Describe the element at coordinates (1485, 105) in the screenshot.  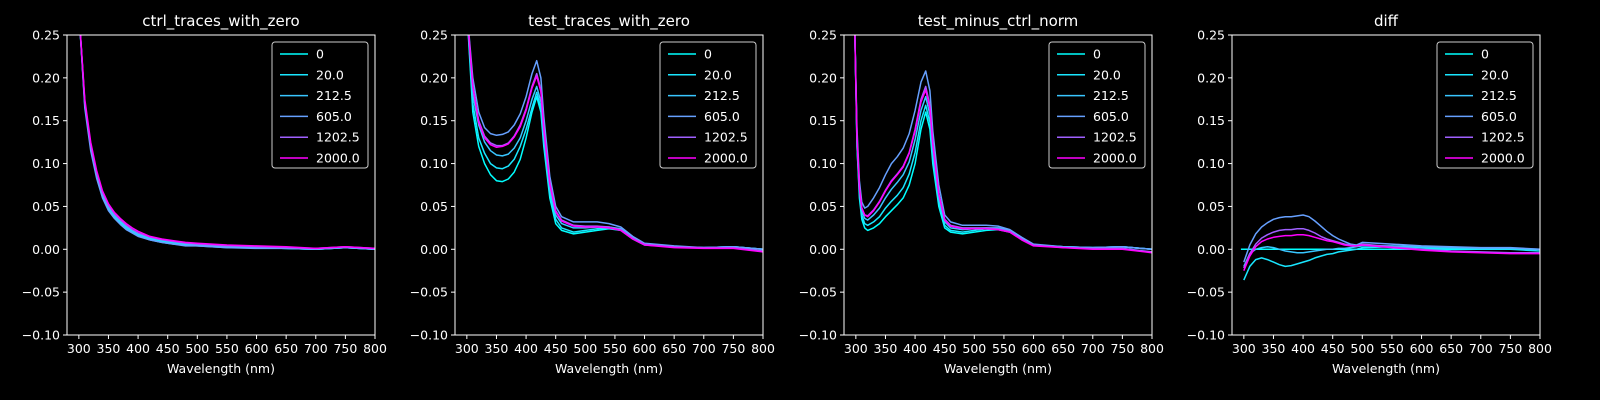
I see `legend: 0 20.0 212.5 605.0 1202.5 2000.0` at that location.